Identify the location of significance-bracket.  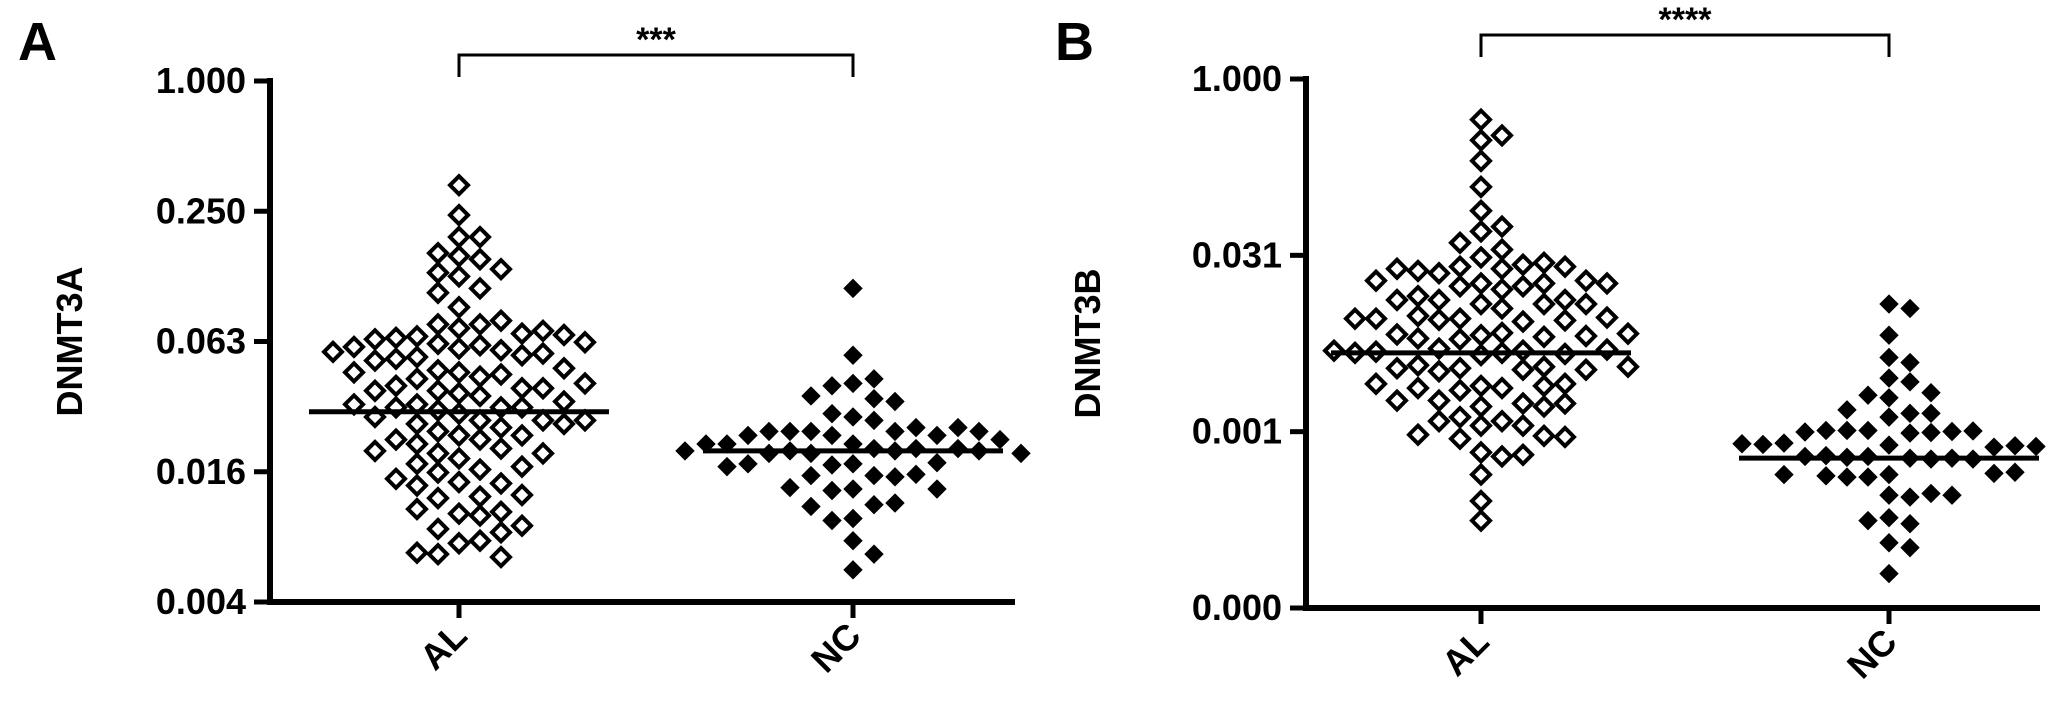
(656, 65).